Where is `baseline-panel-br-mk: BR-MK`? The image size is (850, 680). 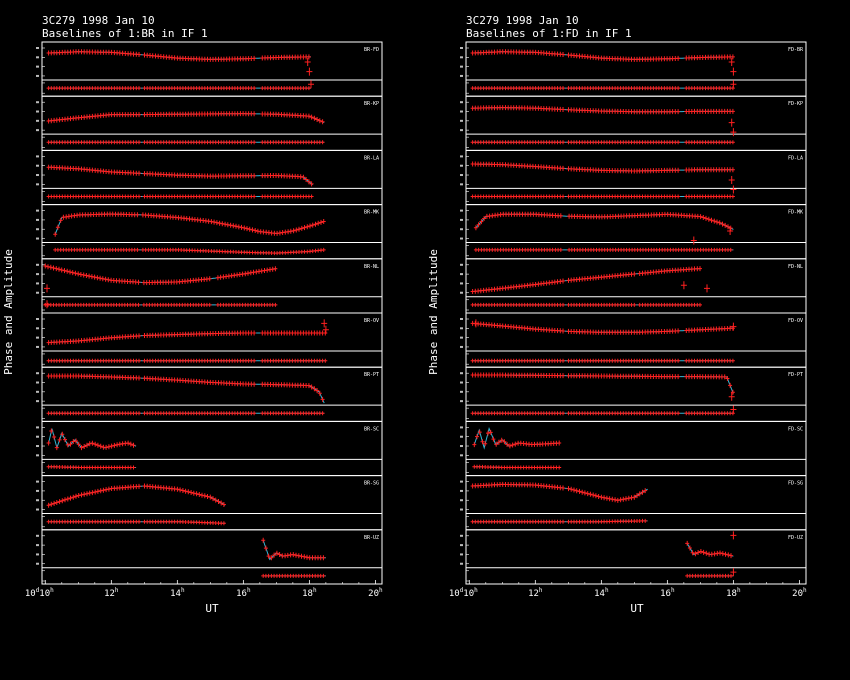 baseline-panel-br-mk: BR-MK is located at coordinates (209, 232).